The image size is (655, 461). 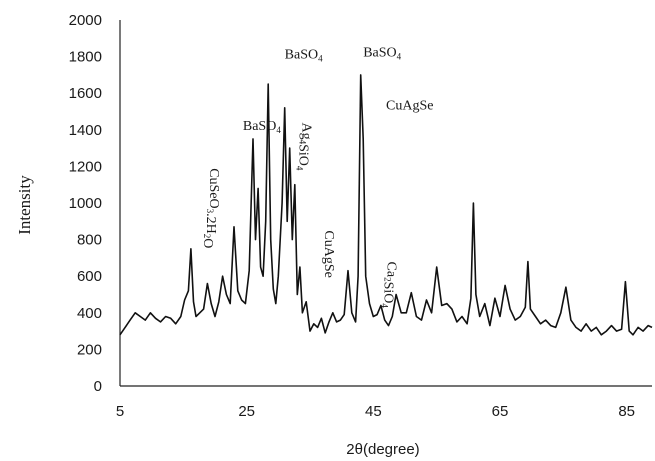 I want to click on y-tick-label: 2000, so click(x=85, y=20).